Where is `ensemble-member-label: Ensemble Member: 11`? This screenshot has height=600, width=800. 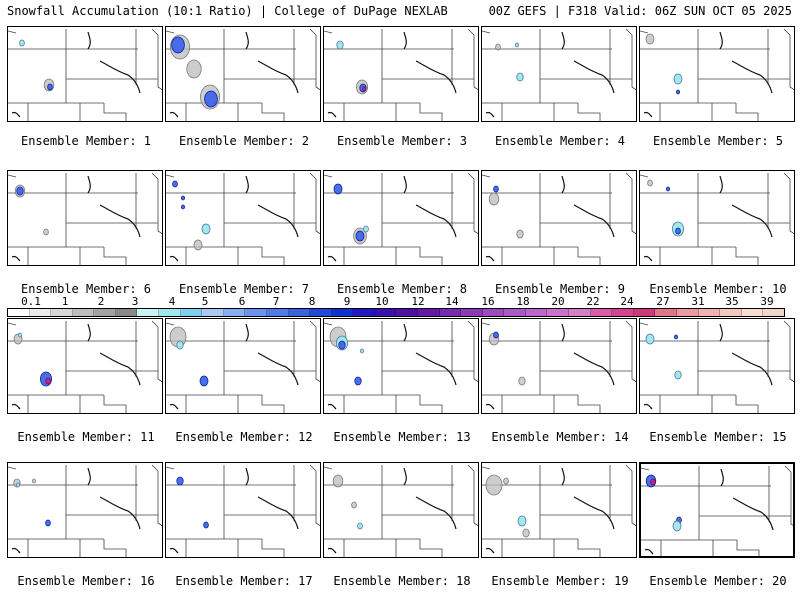 ensemble-member-label: Ensemble Member: 11 is located at coordinates (86, 437).